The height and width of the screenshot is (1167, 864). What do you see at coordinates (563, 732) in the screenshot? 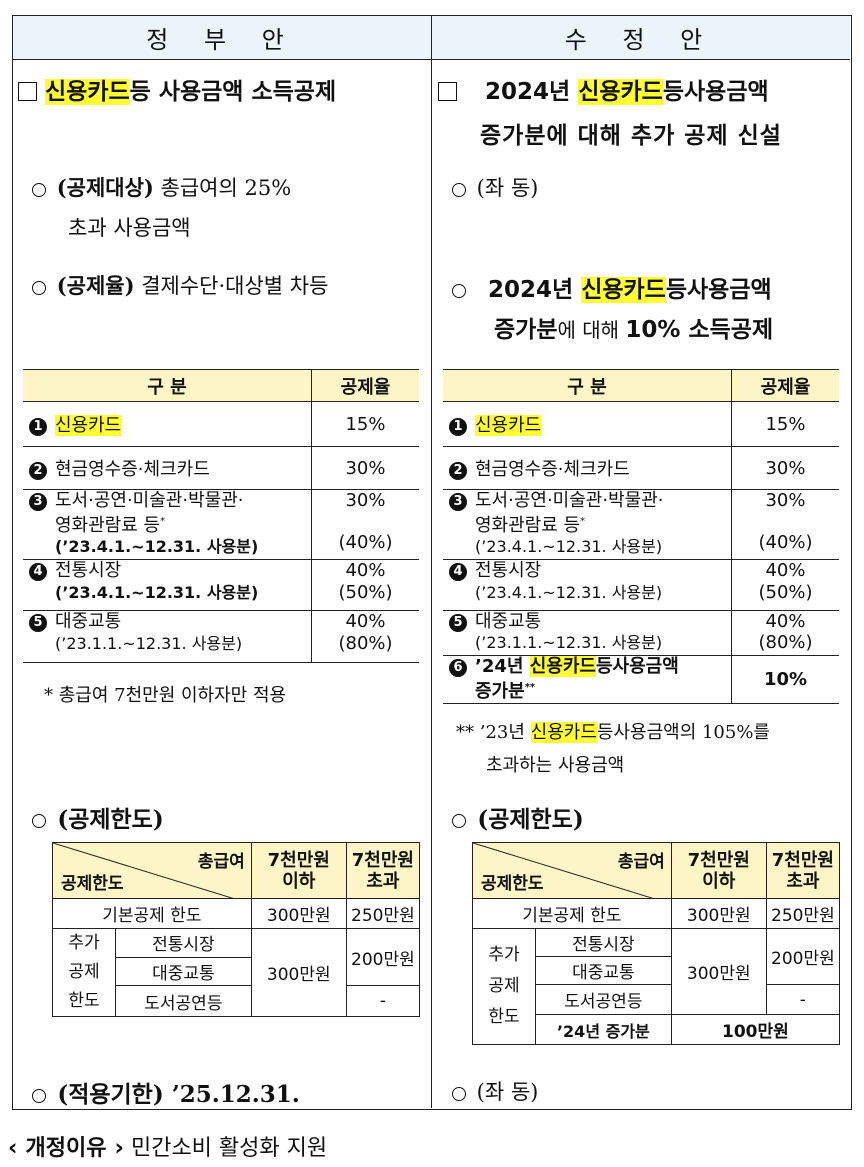
I see `note-highlight: 신용카드` at bounding box center [563, 732].